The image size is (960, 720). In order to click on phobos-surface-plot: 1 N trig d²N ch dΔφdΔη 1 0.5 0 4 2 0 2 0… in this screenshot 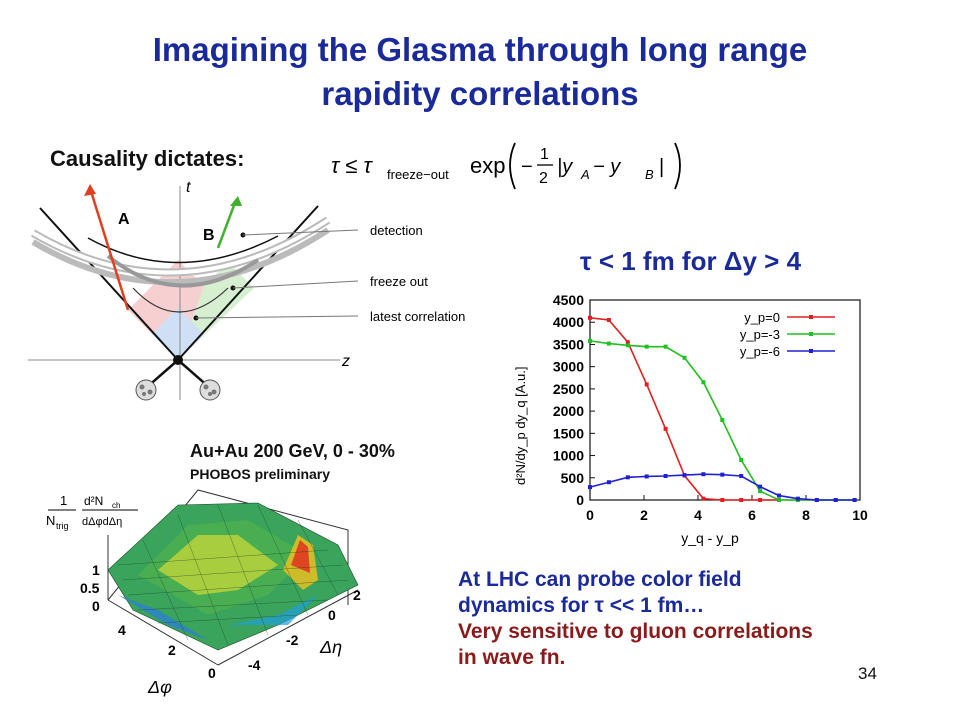, I will do `click(203, 593)`.